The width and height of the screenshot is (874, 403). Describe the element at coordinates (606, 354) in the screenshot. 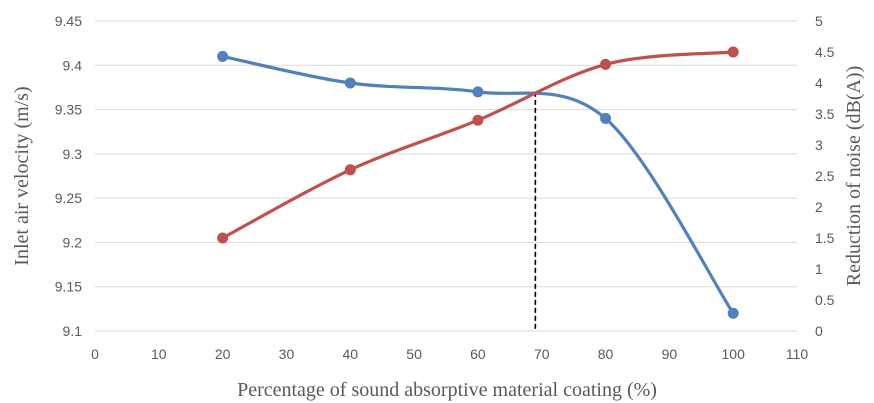

I see `x-tick-label: 80` at that location.